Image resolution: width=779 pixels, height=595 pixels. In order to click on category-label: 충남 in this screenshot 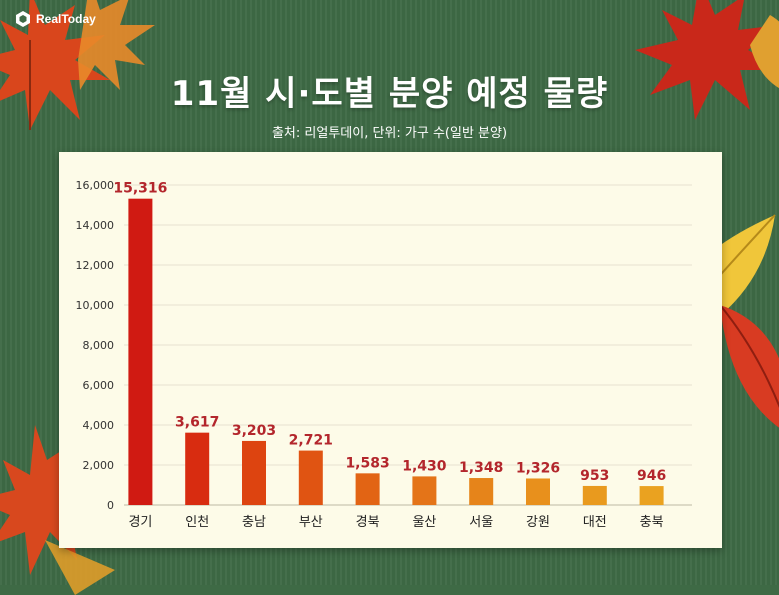, I will do `click(254, 522)`.